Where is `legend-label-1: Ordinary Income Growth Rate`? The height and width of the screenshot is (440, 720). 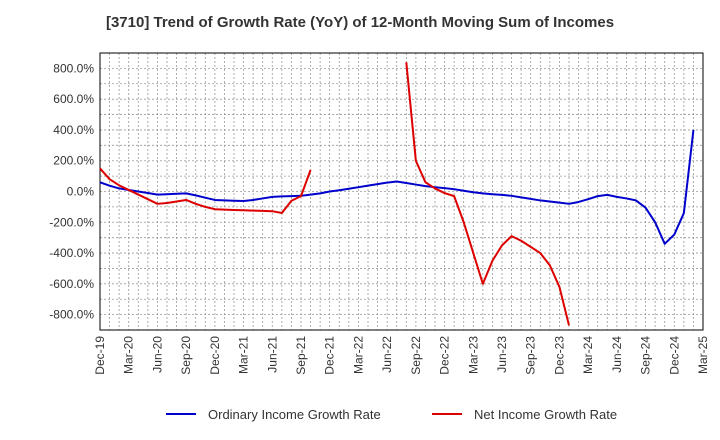
legend-label-1: Ordinary Income Growth Rate is located at coordinates (294, 414).